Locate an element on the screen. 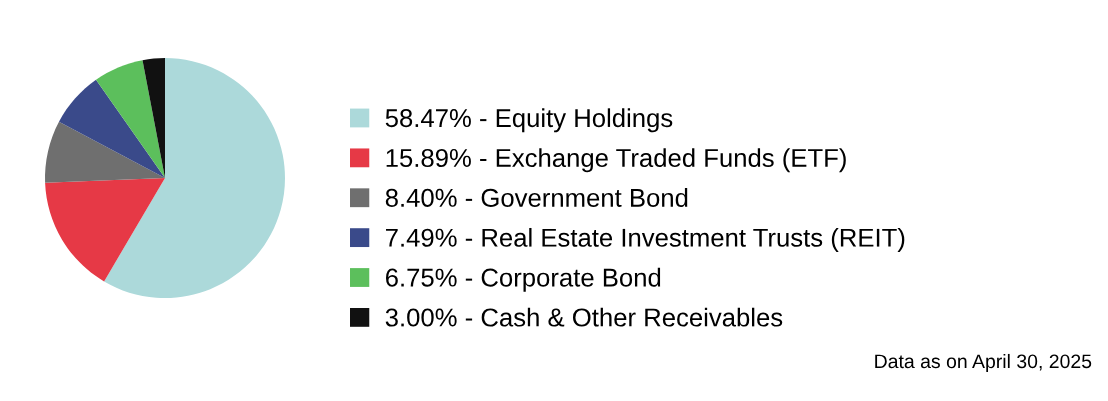  legend-label: 6.75% - Corporate Bond is located at coordinates (523, 279).